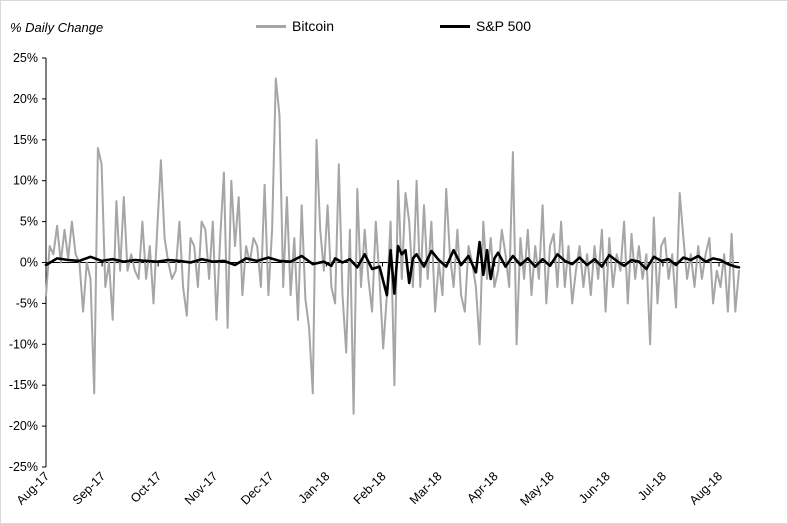 The height and width of the screenshot is (524, 788). I want to click on y-tick-label: 0%, so click(29, 263).